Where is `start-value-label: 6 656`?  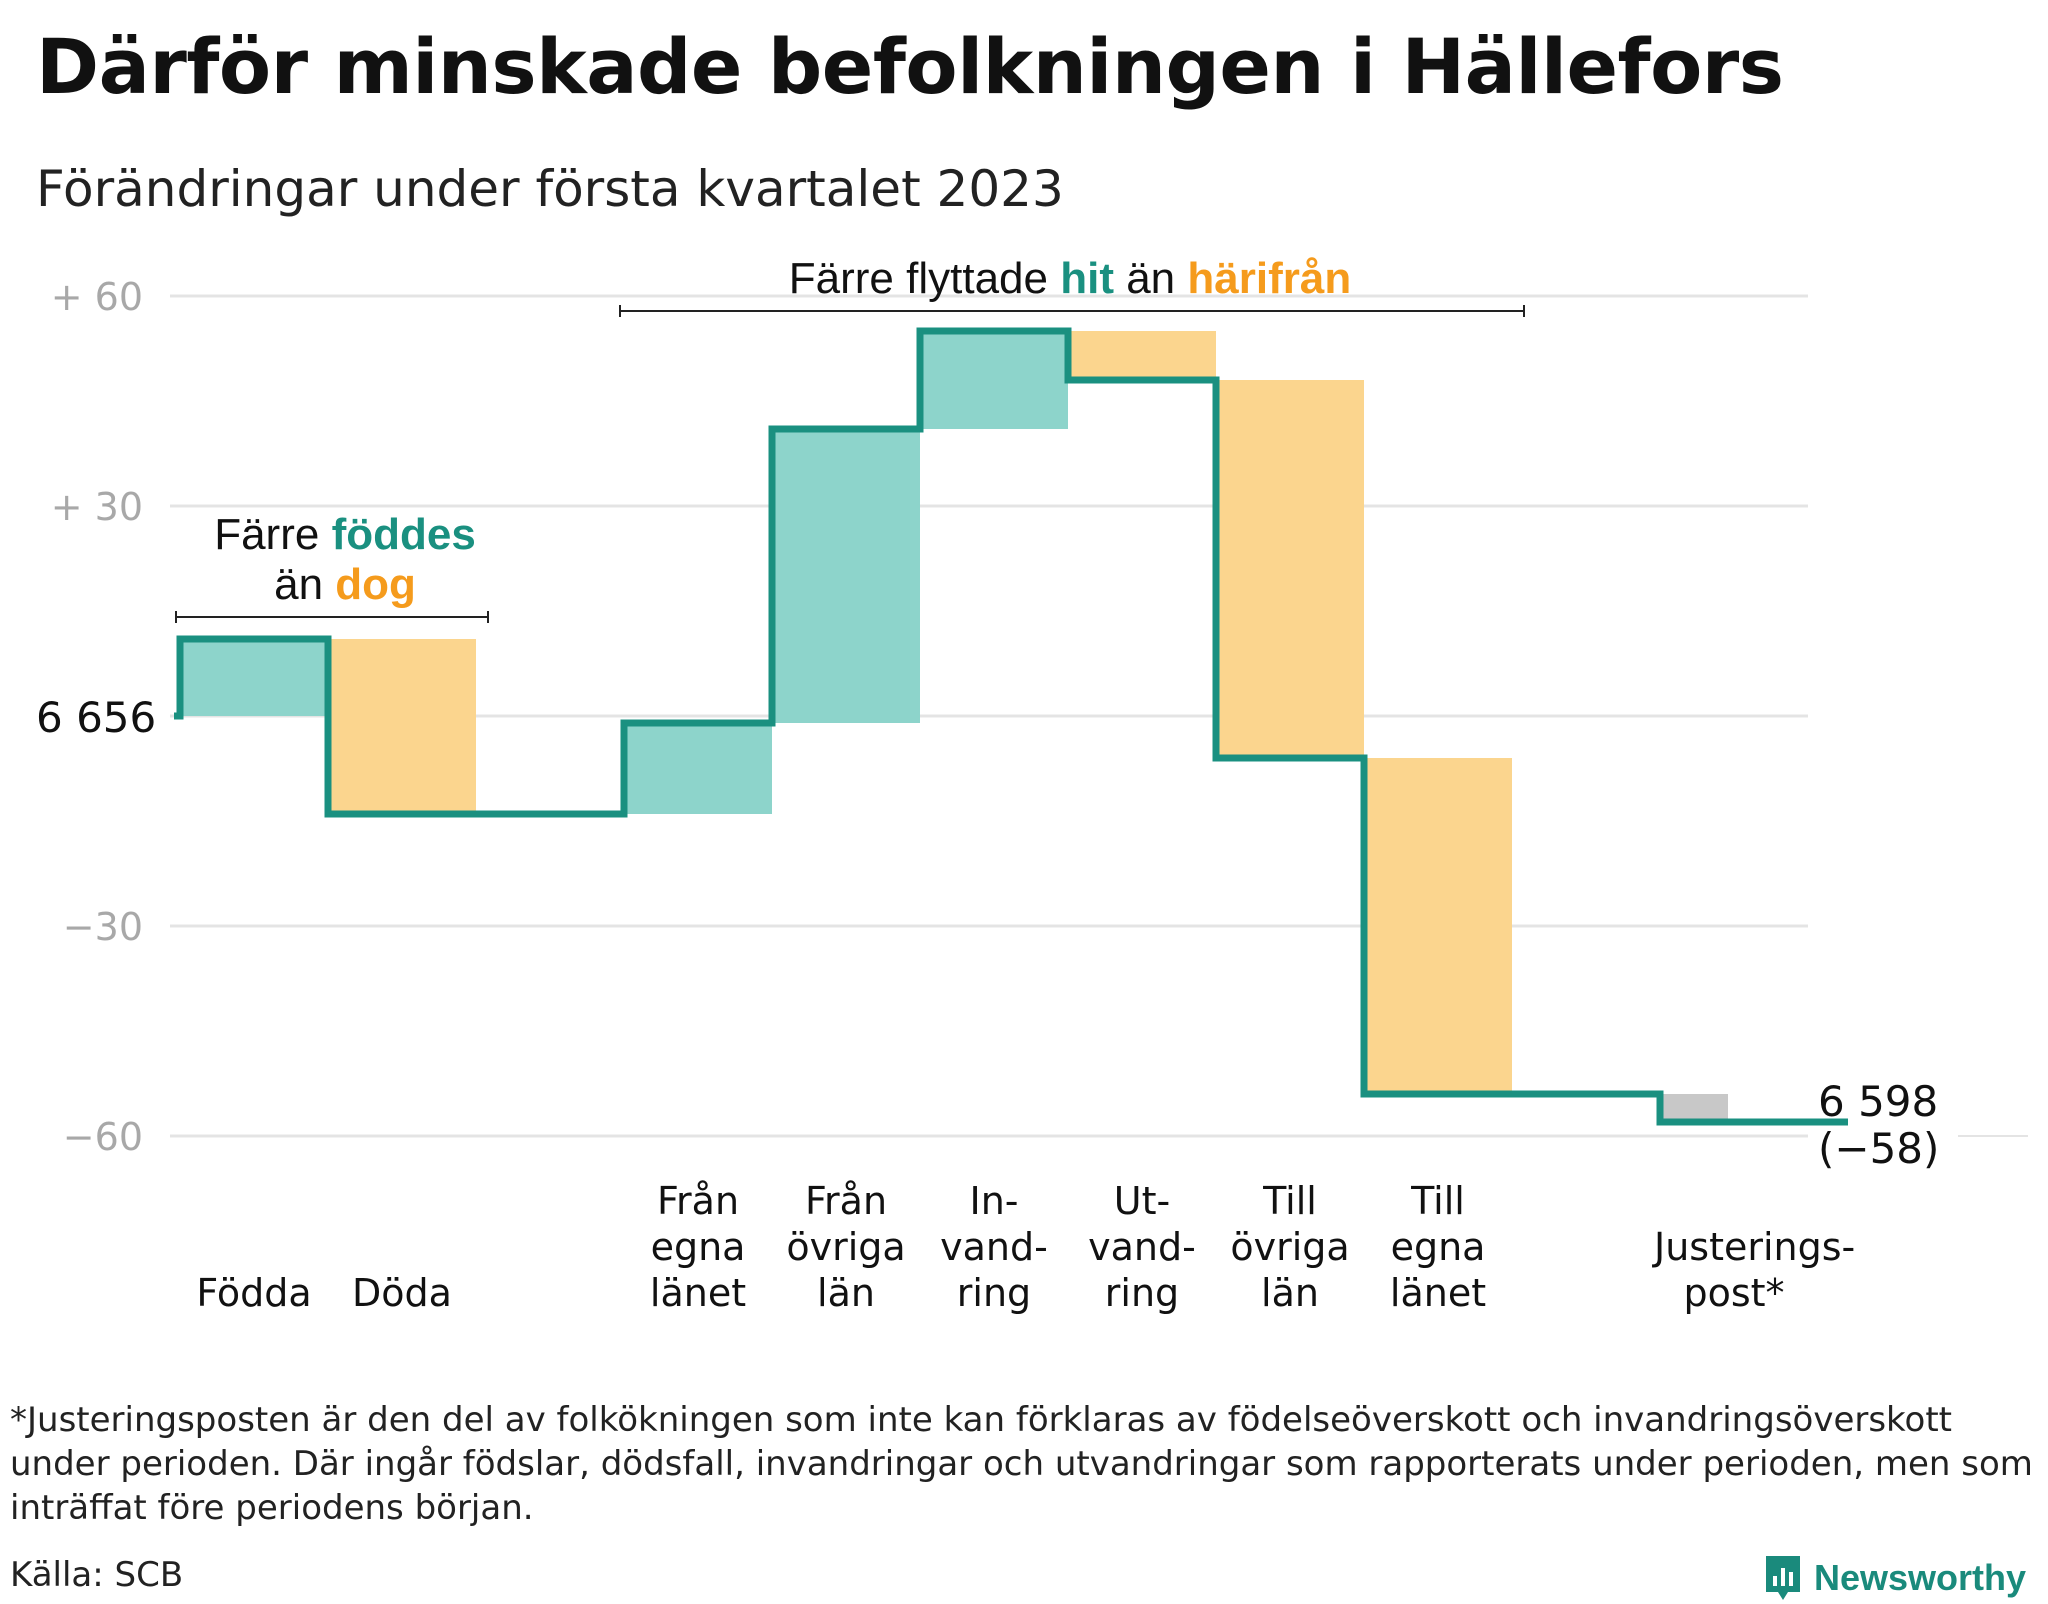
start-value-label: 6 656 is located at coordinates (96, 717).